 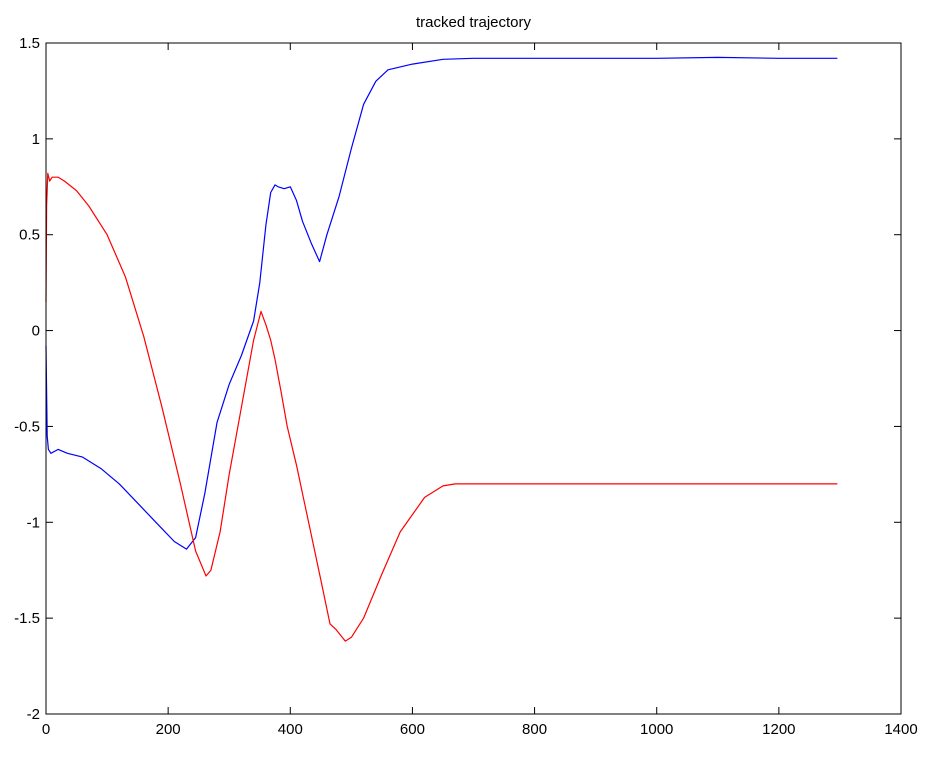 What do you see at coordinates (290, 729) in the screenshot?
I see `x-tick-label: 400` at bounding box center [290, 729].